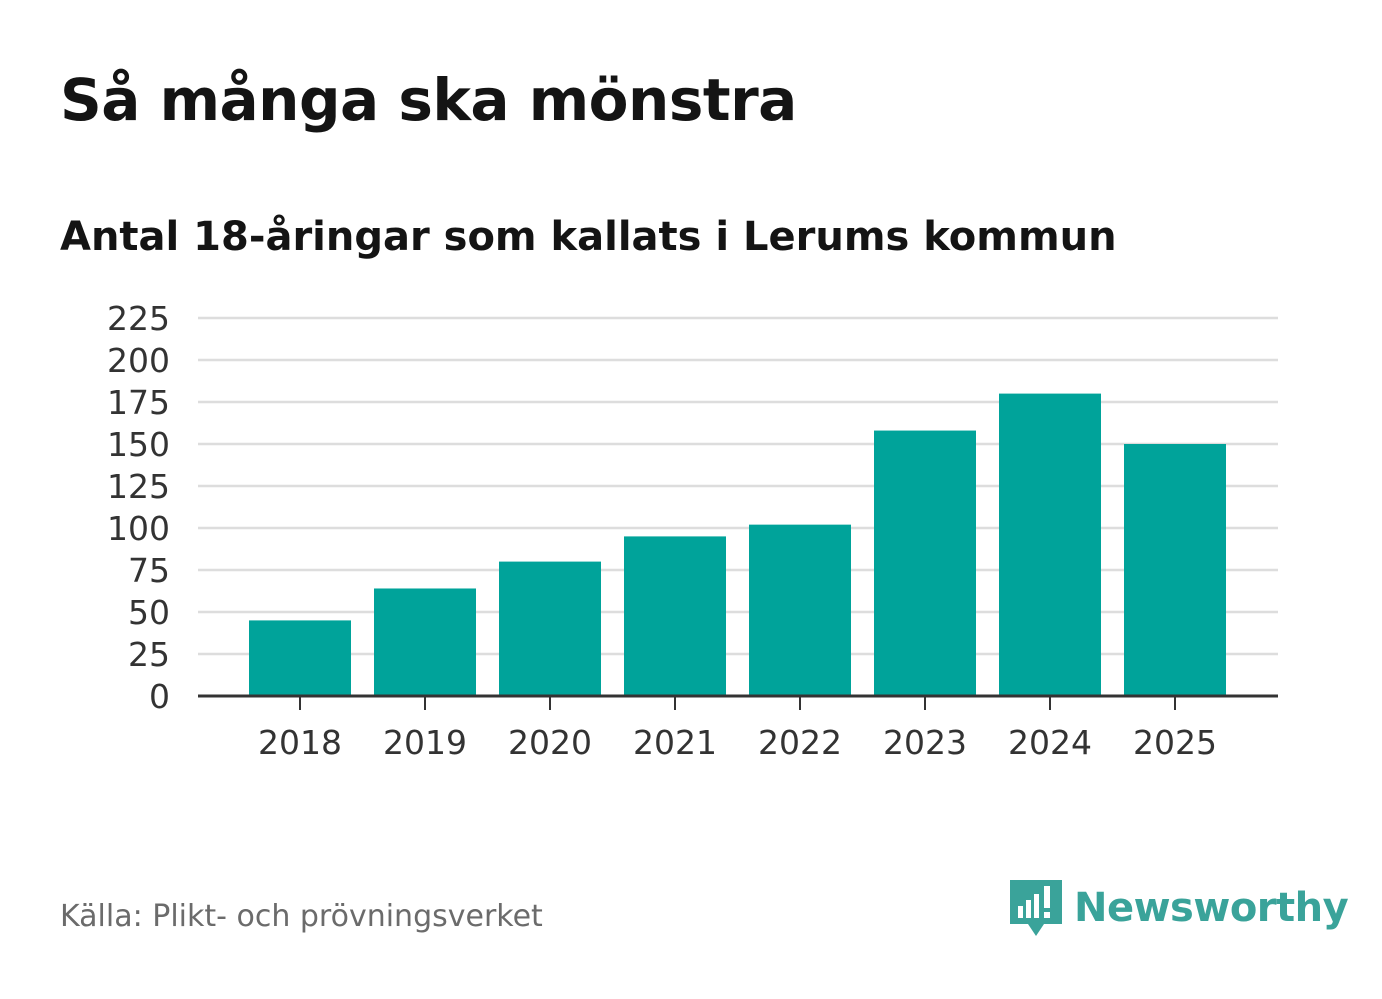 The width and height of the screenshot is (1382, 999). What do you see at coordinates (300, 658) in the screenshot?
I see `bar-2018` at bounding box center [300, 658].